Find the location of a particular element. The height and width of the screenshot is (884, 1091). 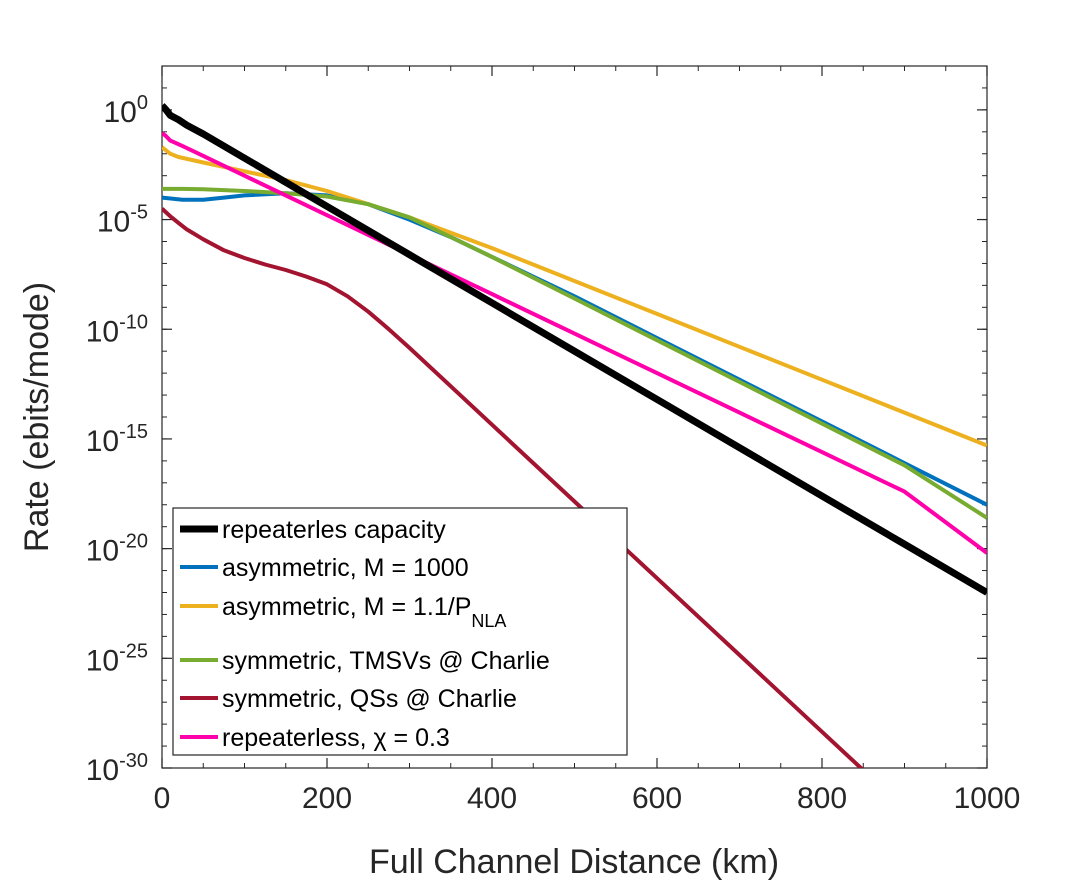

y-tick-exponent: 0 is located at coordinates (142, 103).